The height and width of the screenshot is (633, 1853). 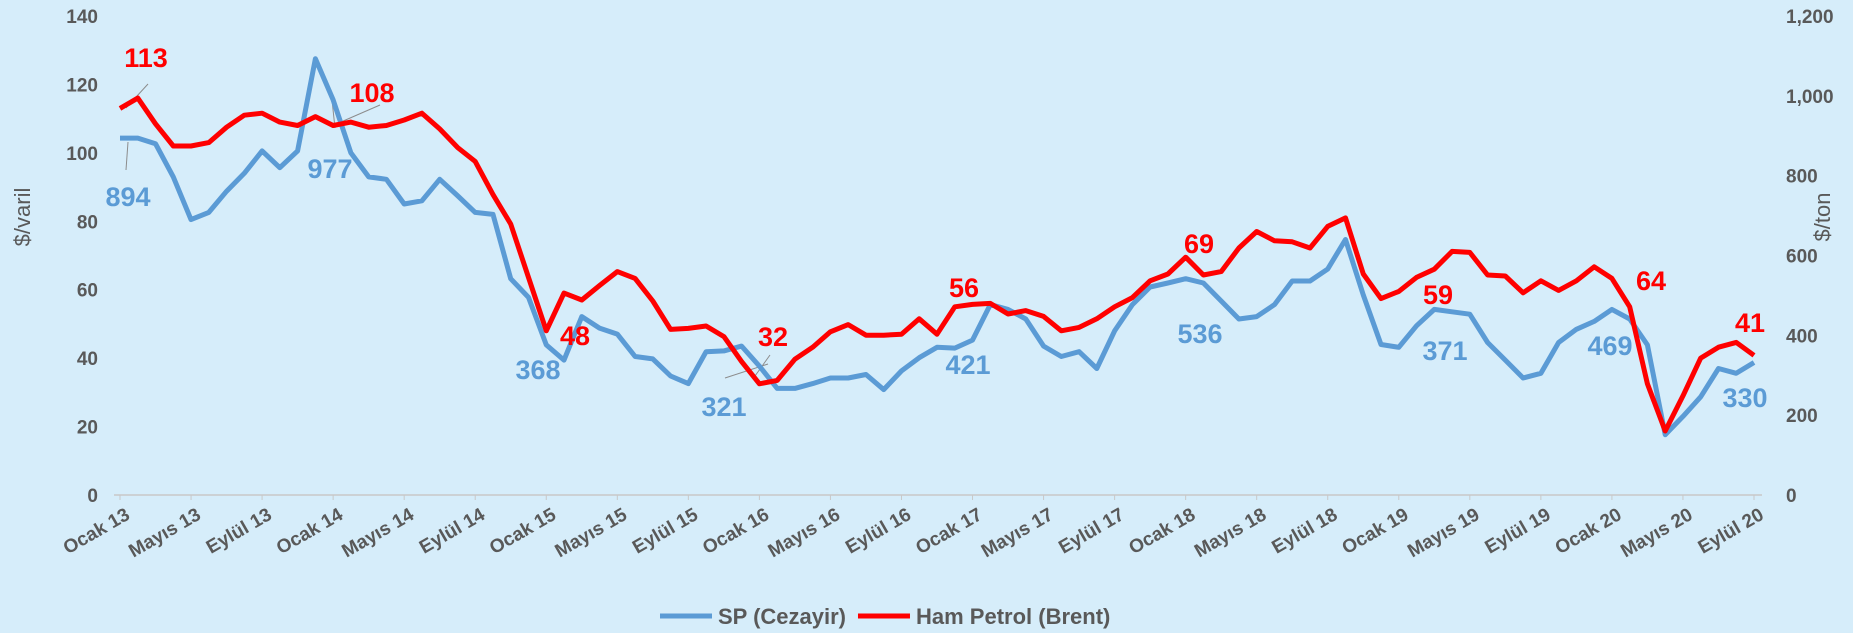 I want to click on x-tick-label: Eylül 17, so click(x=1091, y=531).